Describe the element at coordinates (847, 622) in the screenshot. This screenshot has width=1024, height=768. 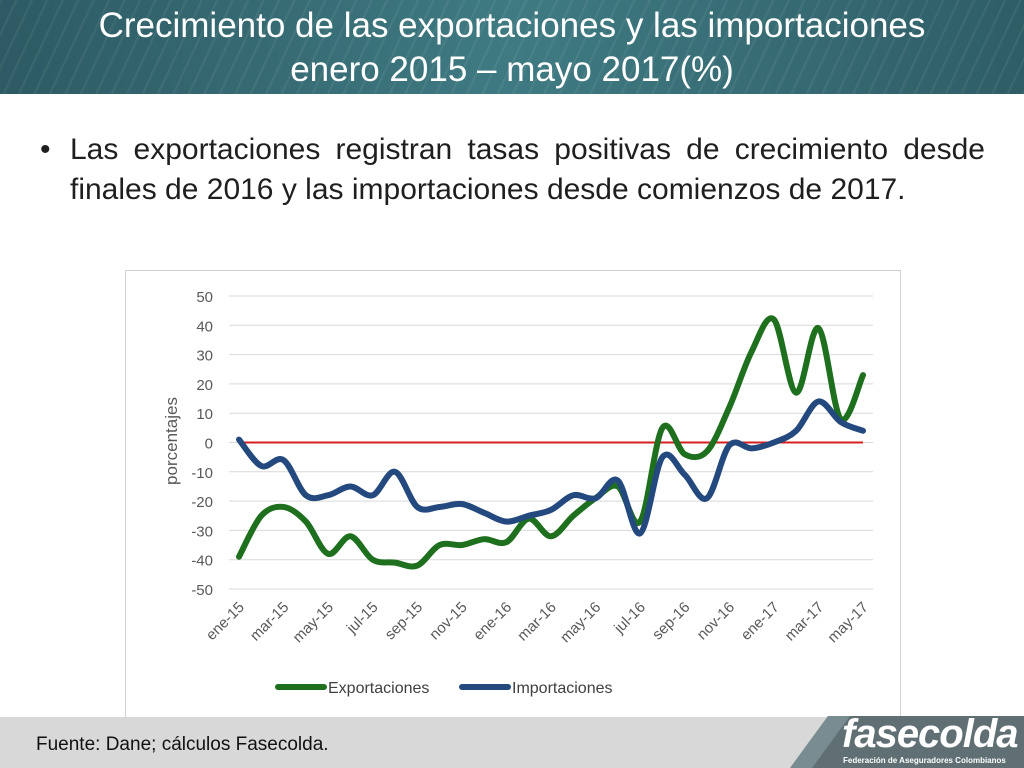
I see `x-tick-label: may-17` at that location.